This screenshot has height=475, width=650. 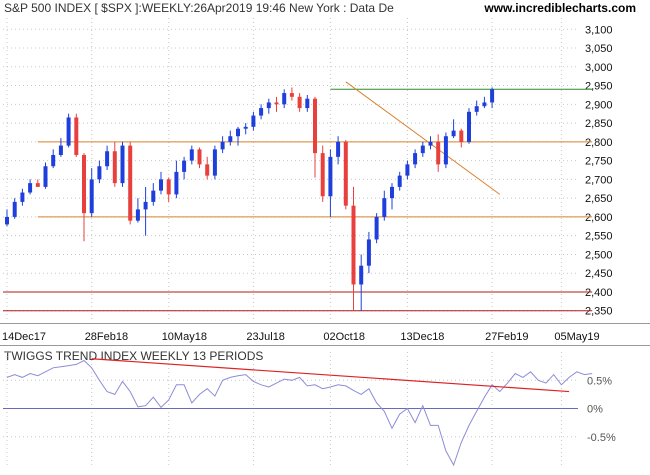 I want to click on price-axis-label-2650: 2,650, so click(x=599, y=199).